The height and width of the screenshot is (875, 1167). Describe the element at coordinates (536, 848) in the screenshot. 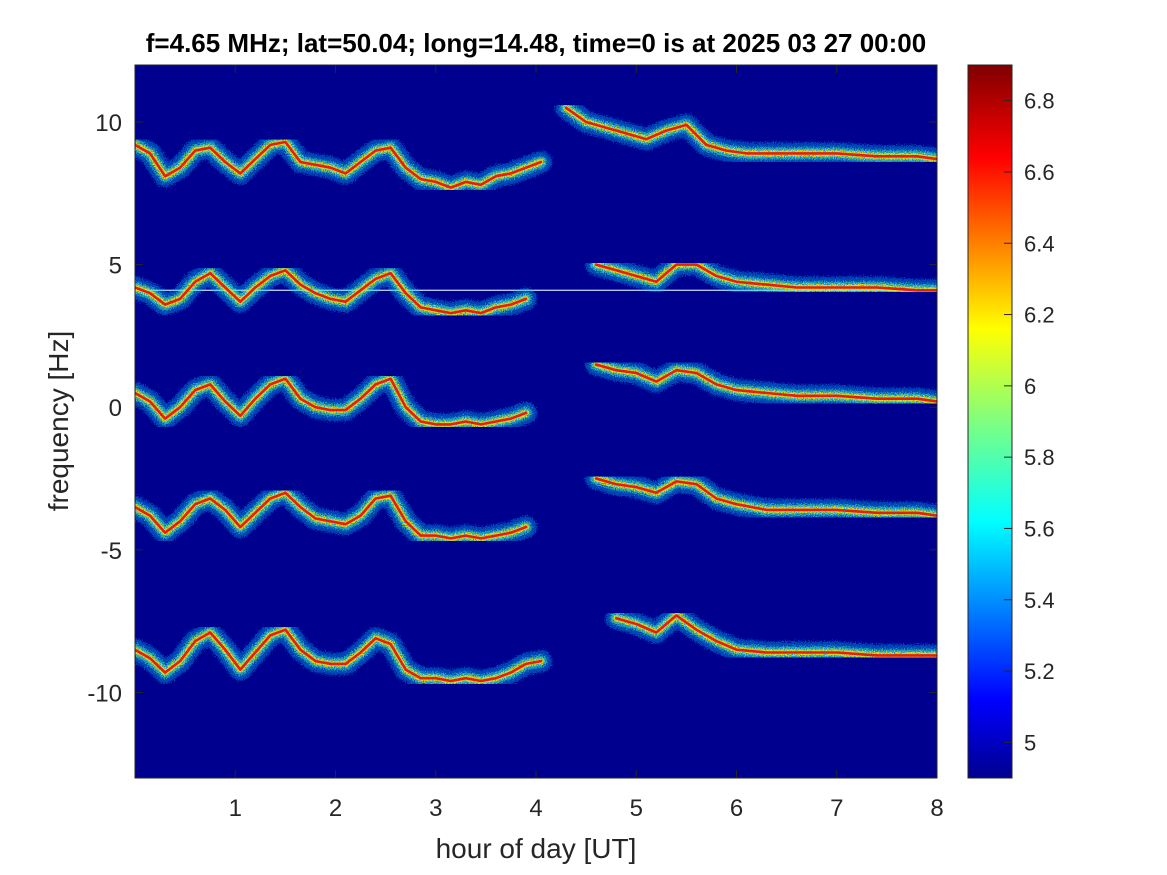

I see `x-axis-label: hour of day [UT]` at that location.